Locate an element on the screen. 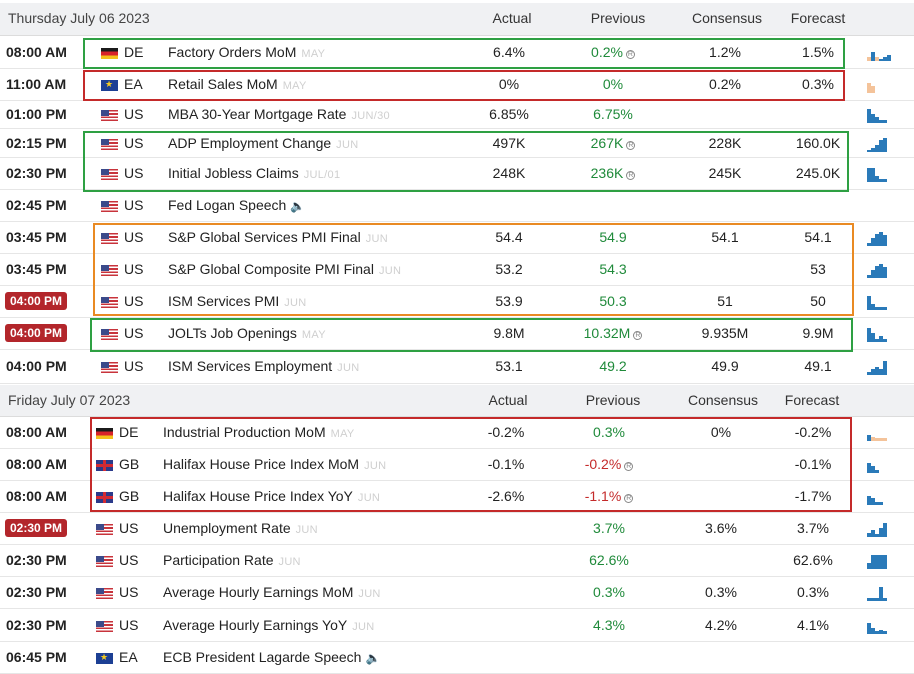 The height and width of the screenshot is (674, 914). event-name: S&P Global Services PMI Final JUN is located at coordinates (278, 237).